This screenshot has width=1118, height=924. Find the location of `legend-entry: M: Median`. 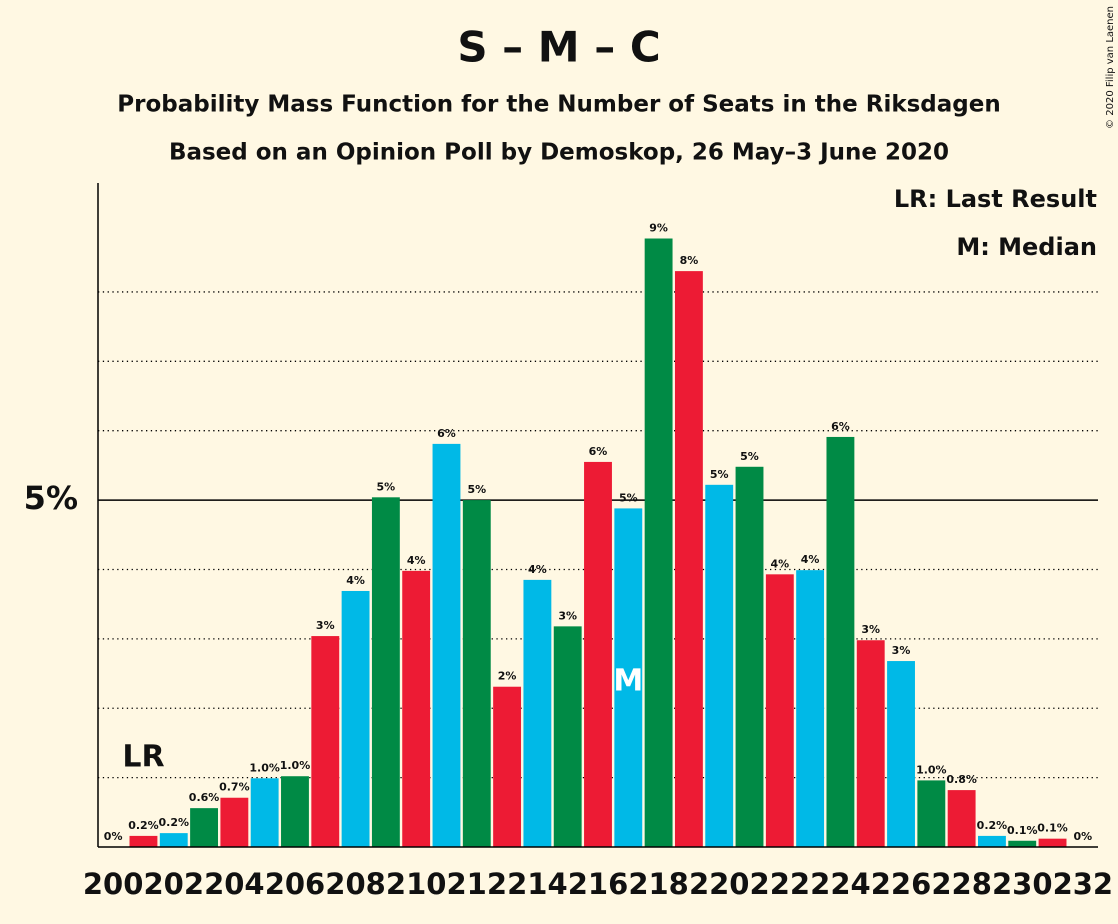

legend-entry: M: Median is located at coordinates (1026, 247).